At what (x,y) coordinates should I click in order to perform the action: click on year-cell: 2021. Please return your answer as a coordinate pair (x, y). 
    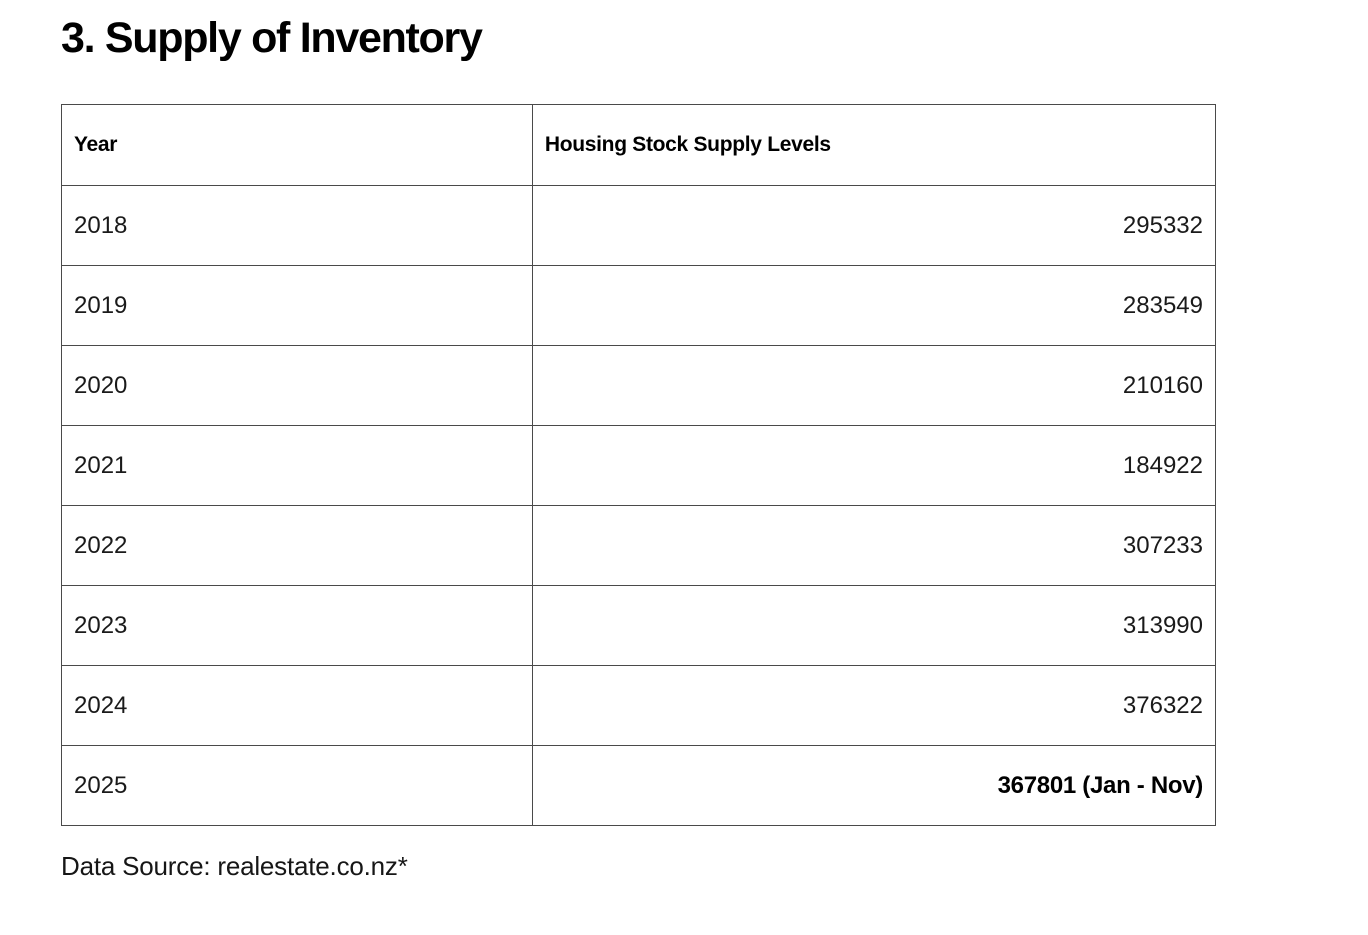
    Looking at the image, I should click on (297, 466).